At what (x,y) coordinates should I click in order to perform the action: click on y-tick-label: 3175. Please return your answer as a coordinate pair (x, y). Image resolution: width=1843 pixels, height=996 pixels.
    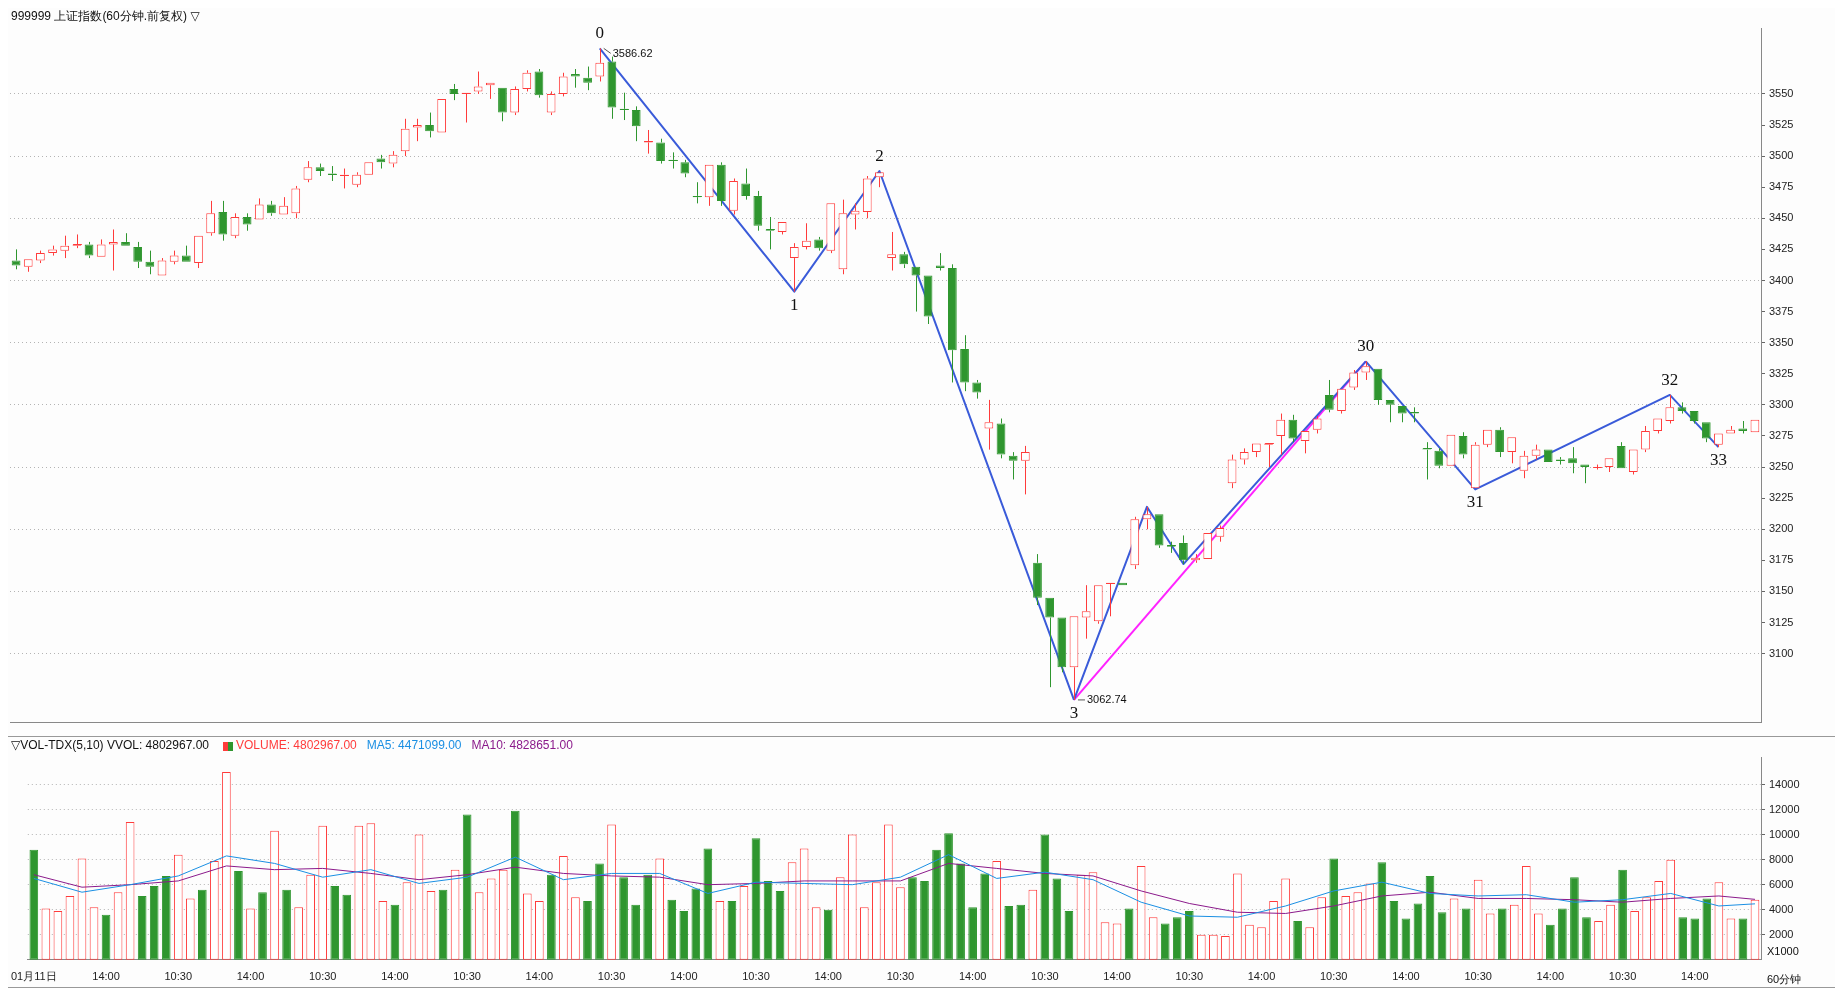
    Looking at the image, I should click on (1781, 559).